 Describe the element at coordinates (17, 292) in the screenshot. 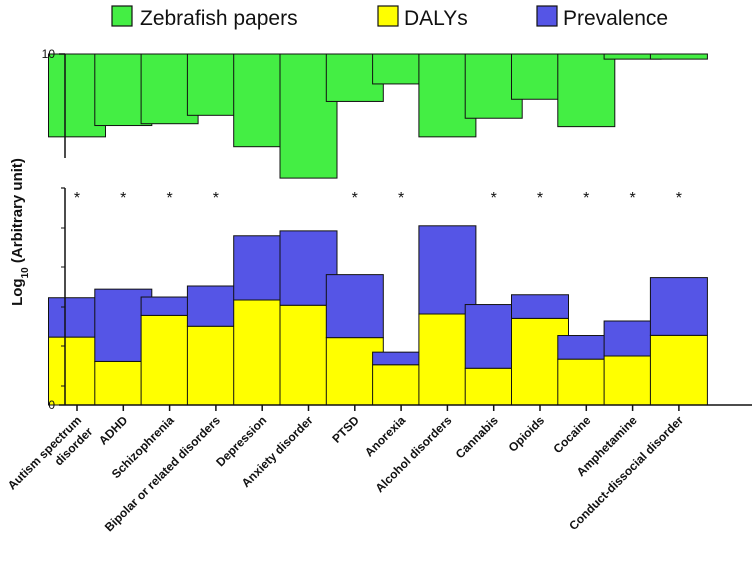

I see `y-label-prefix: Log` at that location.